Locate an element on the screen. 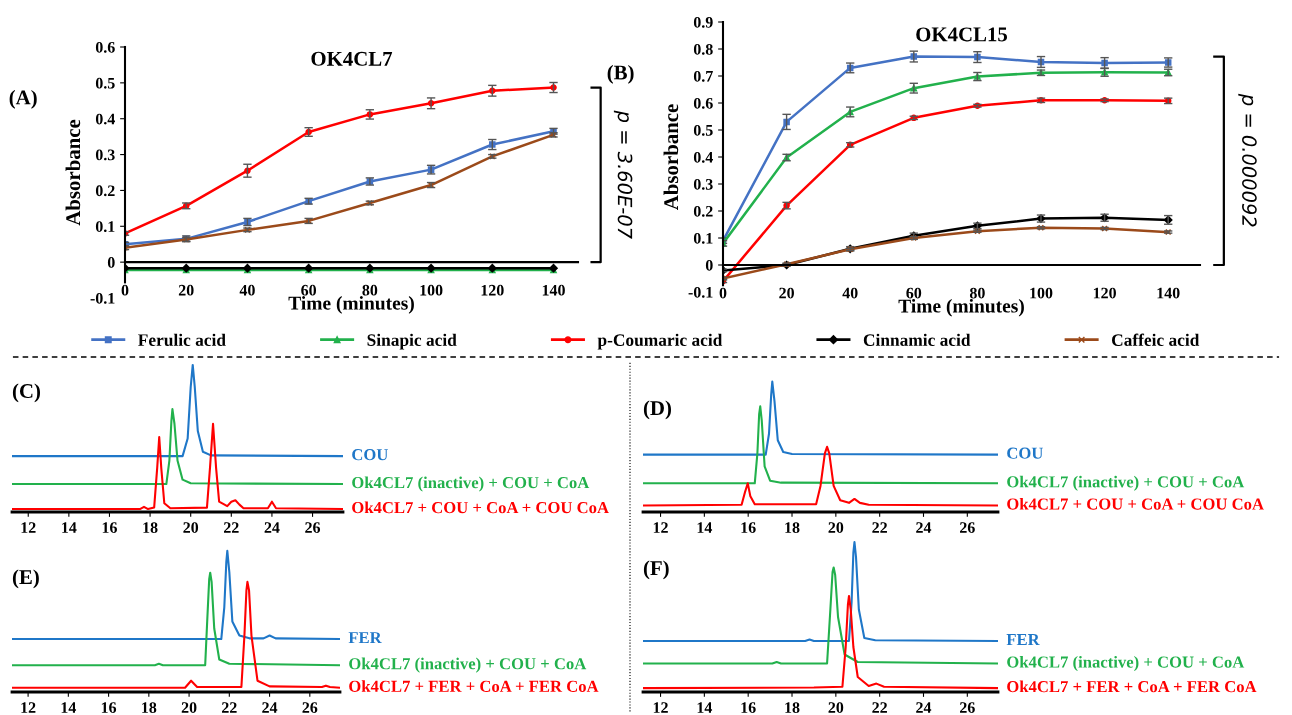 The image size is (1292, 715). y-tick-label: 0.7 is located at coordinates (703, 76).